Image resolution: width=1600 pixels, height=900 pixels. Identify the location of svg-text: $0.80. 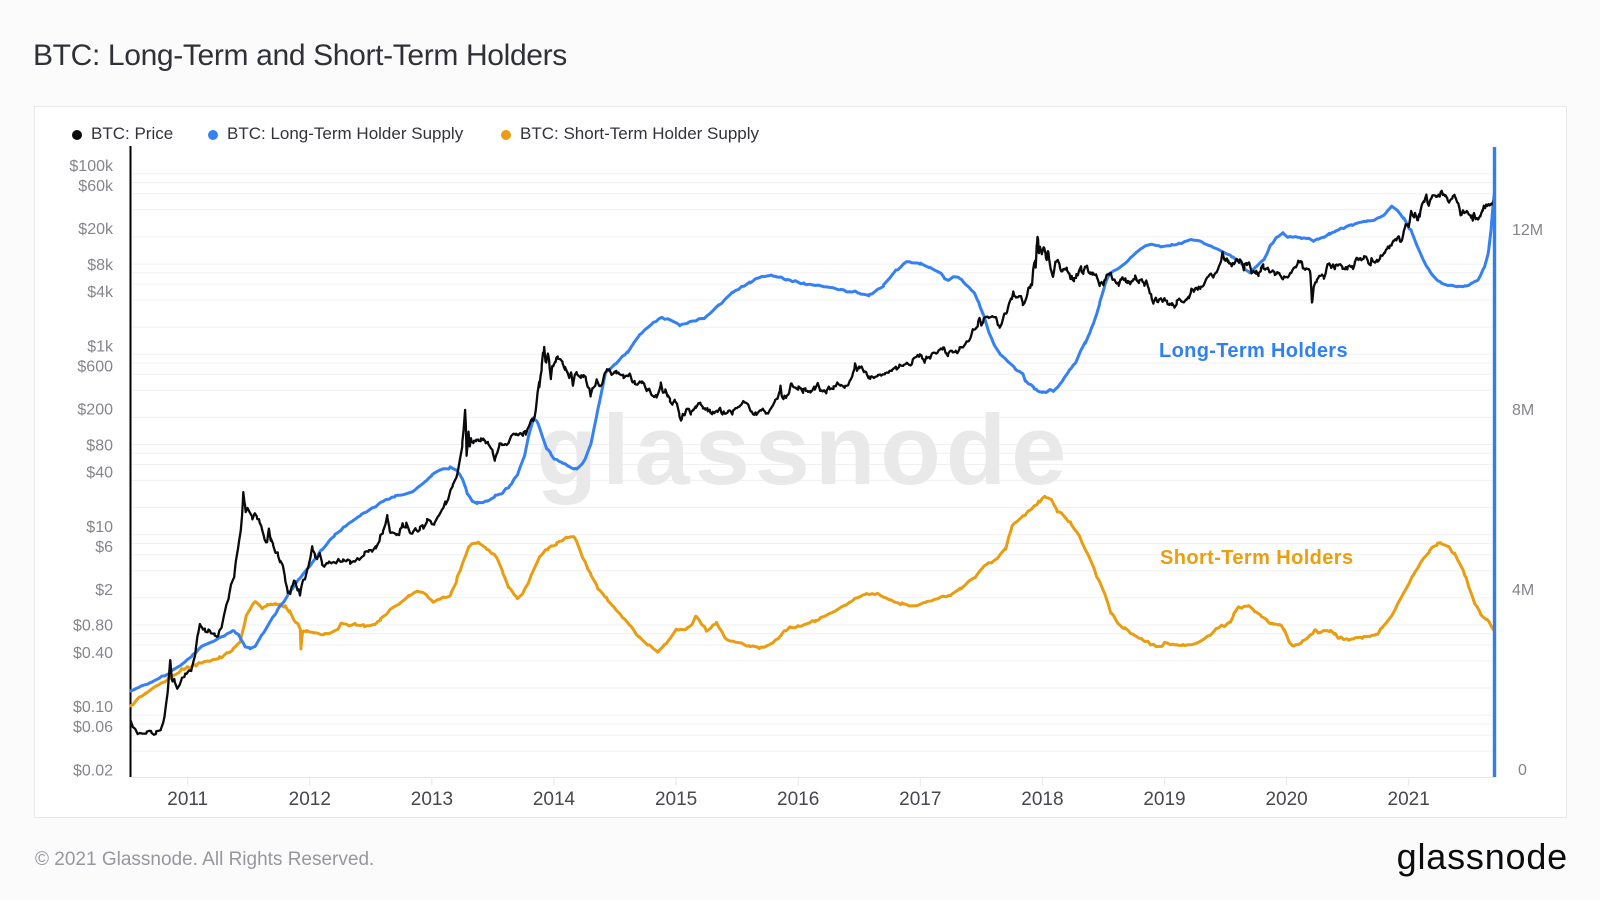
(93, 626).